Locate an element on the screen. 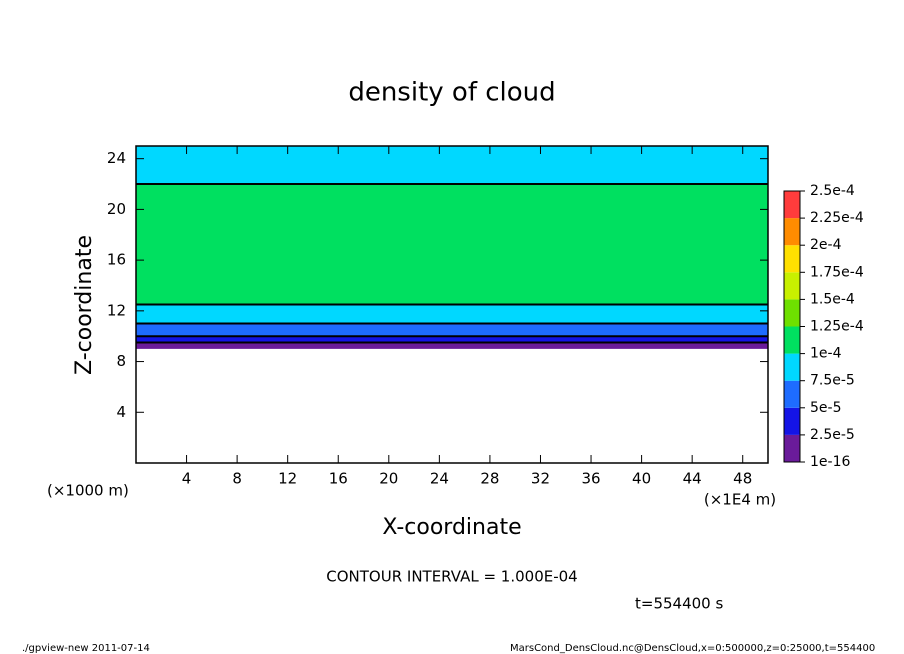 Image resolution: width=904 pixels, height=654 pixels. colorbar-label: 1.75e-4 is located at coordinates (837, 272).